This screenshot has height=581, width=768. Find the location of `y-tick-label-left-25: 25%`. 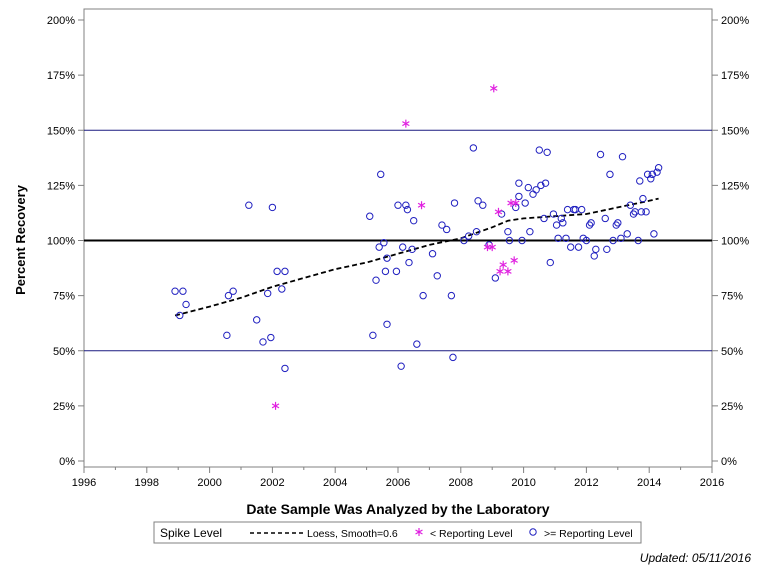

y-tick-label-left-25: 25% is located at coordinates (64, 407).